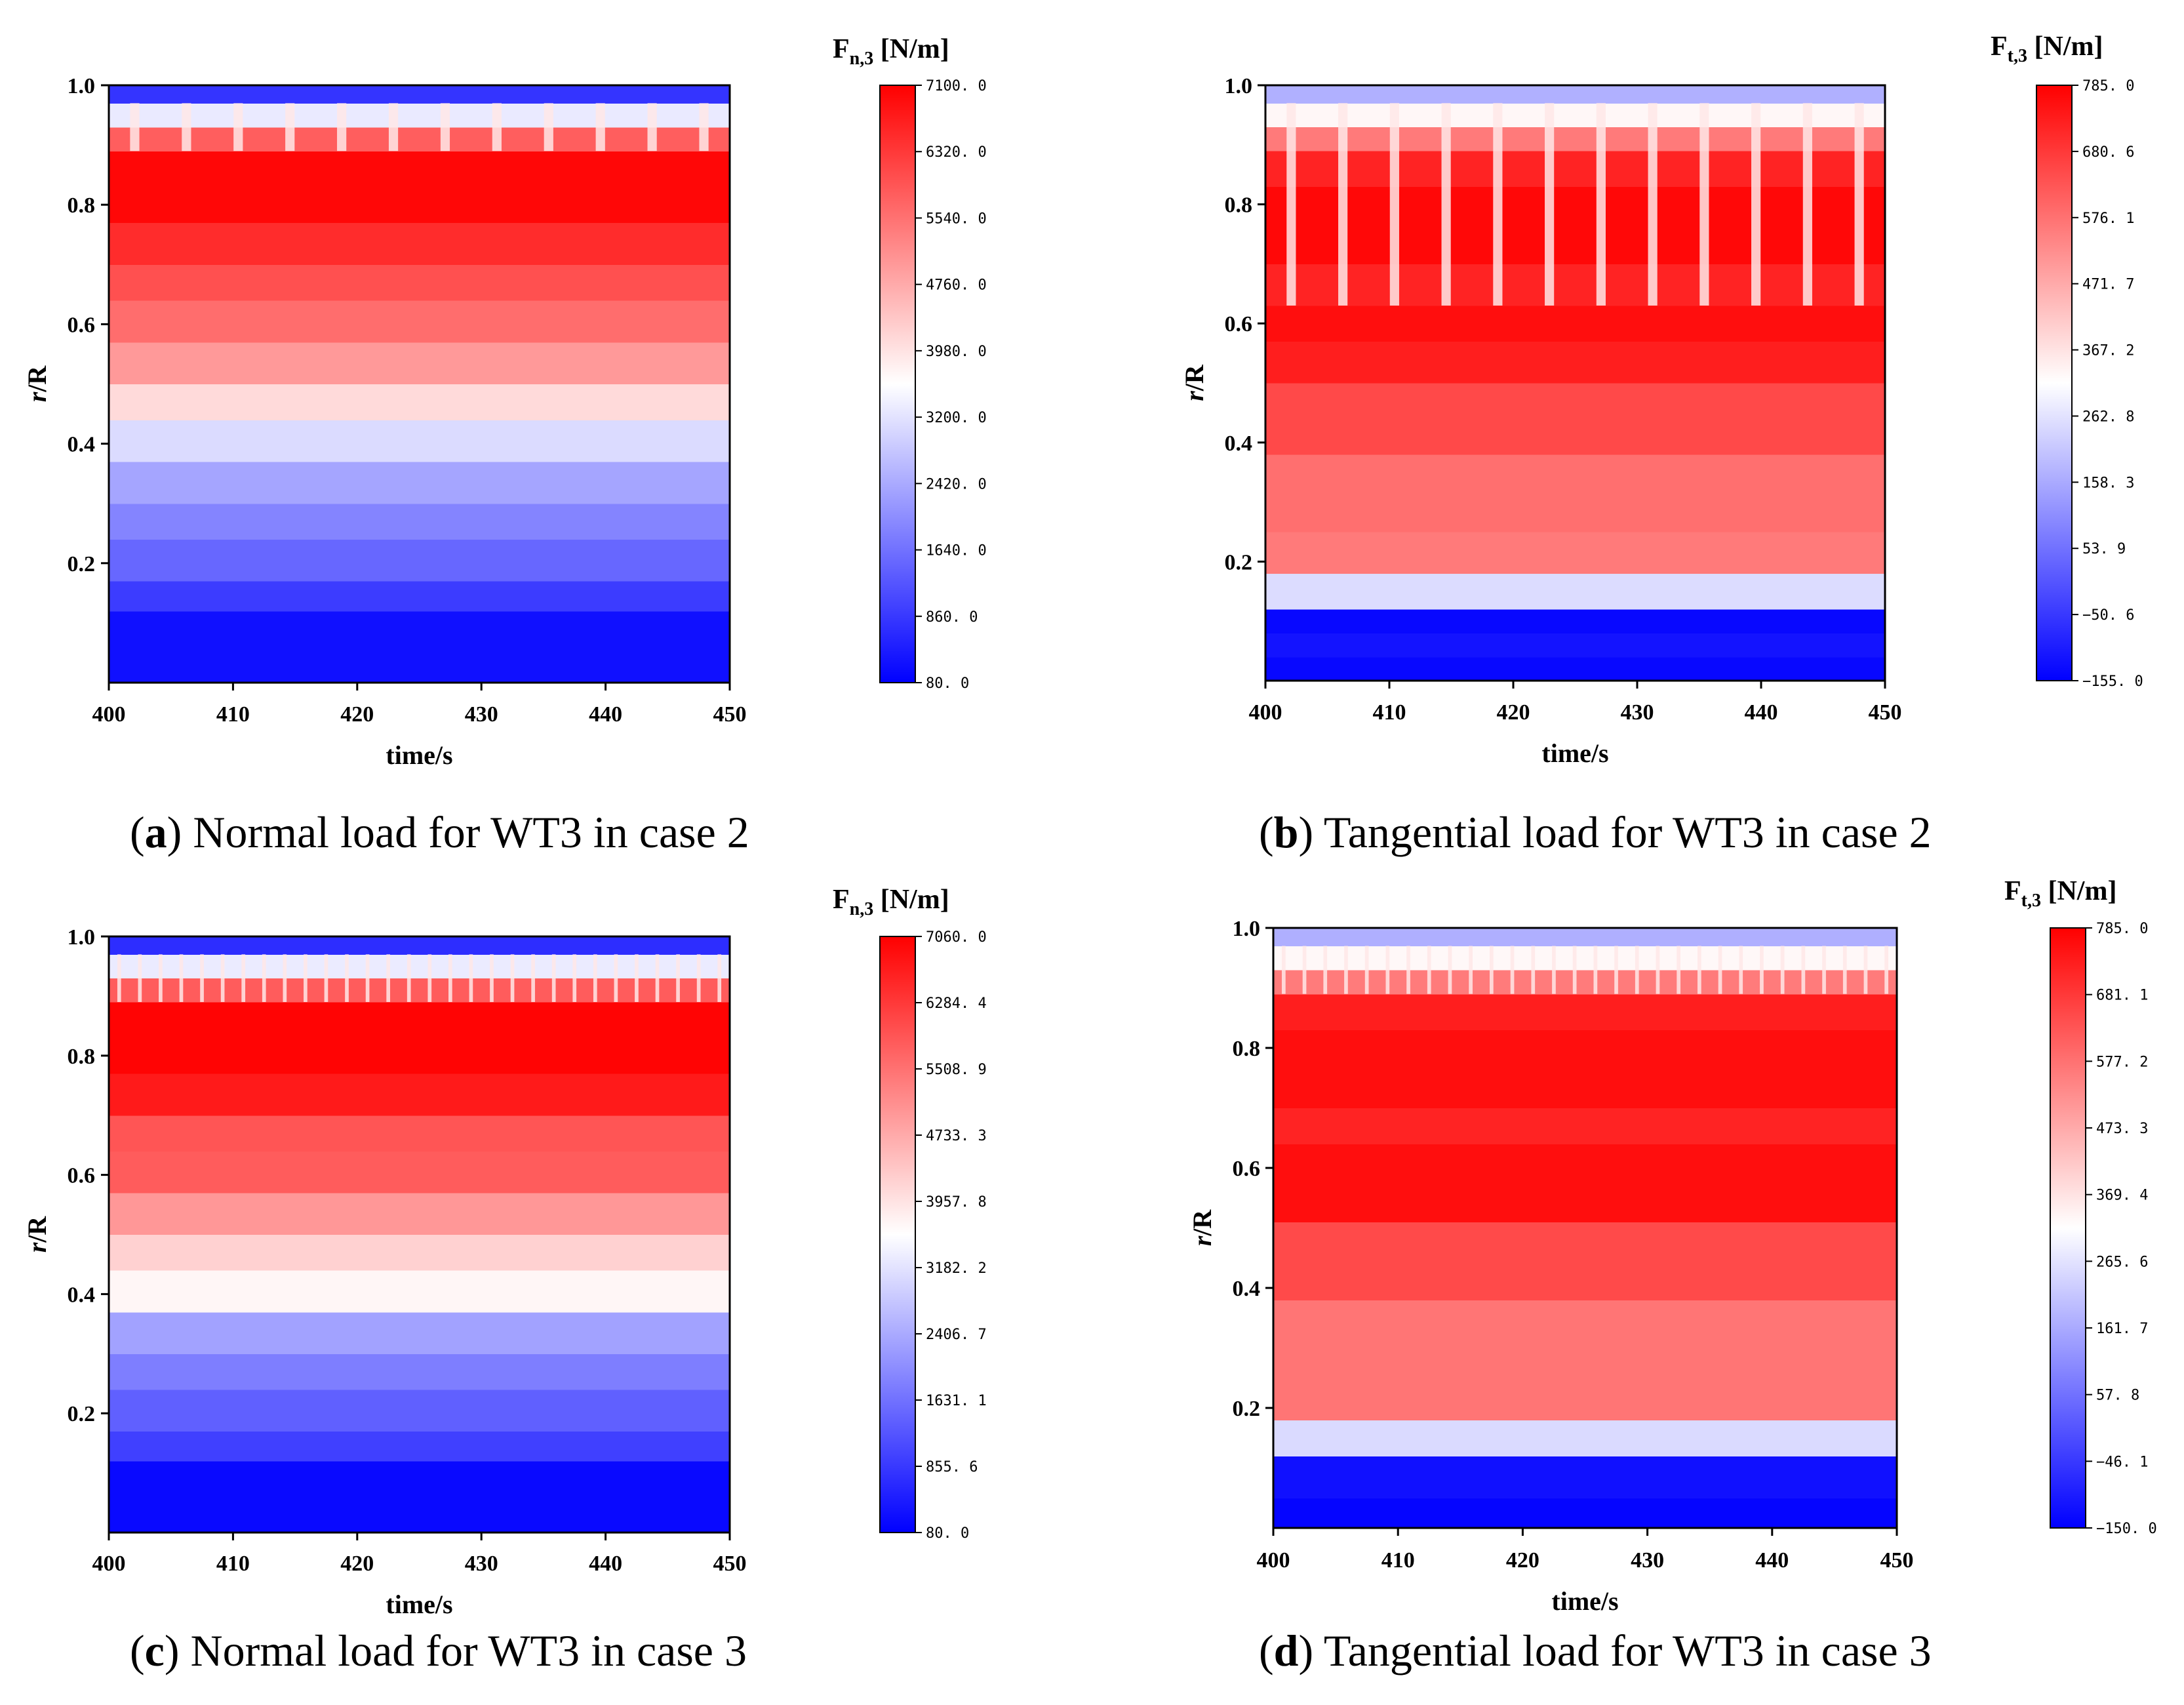 This screenshot has height=1705, width=2184. I want to click on x-tick-label: 450, so click(1897, 1560).